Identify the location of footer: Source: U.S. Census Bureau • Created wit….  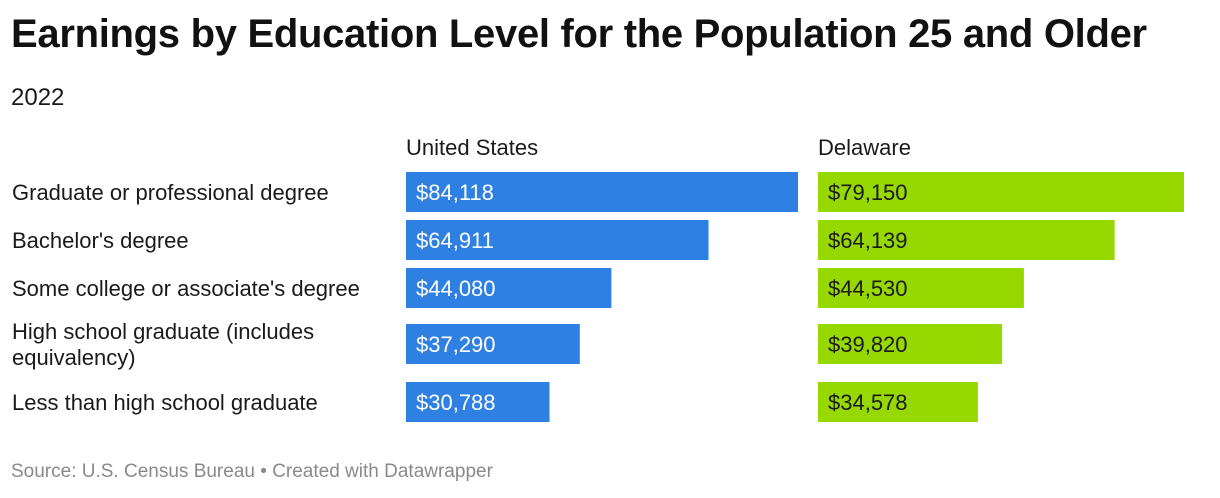
(252, 472).